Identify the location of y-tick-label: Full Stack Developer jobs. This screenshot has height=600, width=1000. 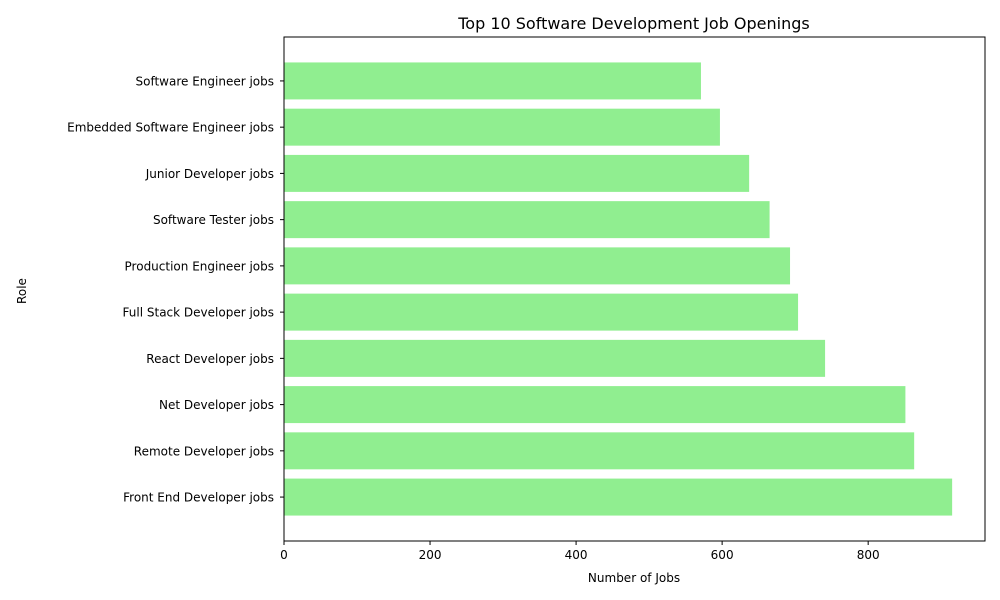
(198, 313).